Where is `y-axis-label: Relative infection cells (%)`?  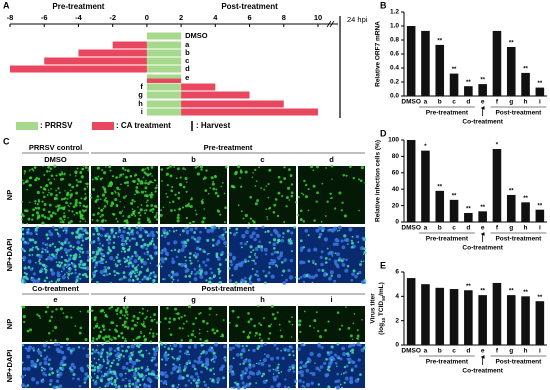
y-axis-label: Relative infection cells (%) is located at coordinates (378, 181).